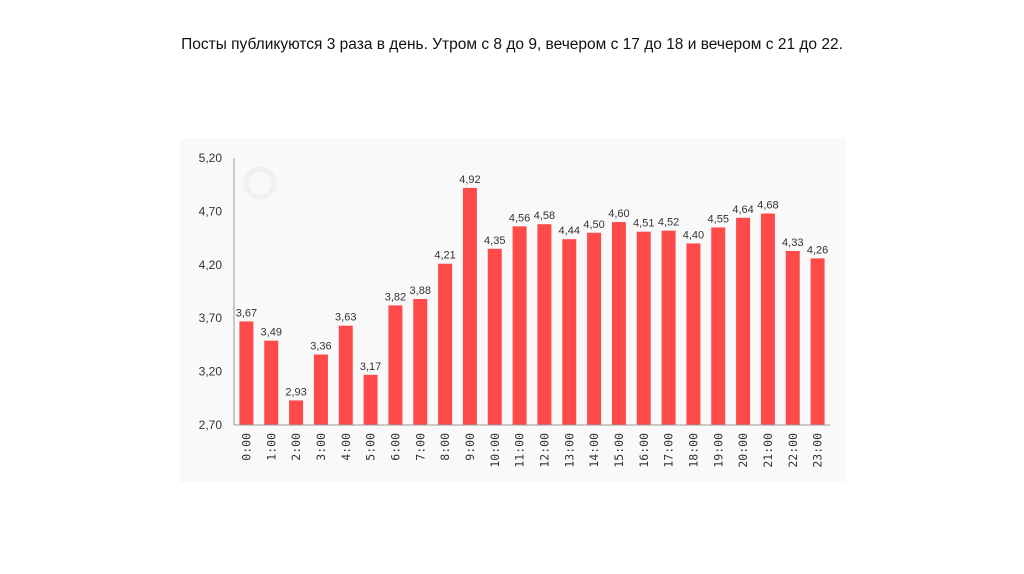  Describe the element at coordinates (211, 425) in the screenshot. I see `y-tick-label: 2,70` at that location.